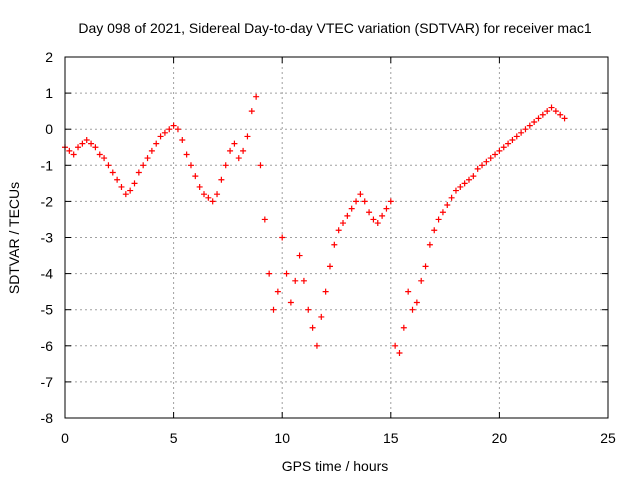 This screenshot has width=640, height=480. What do you see at coordinates (47, 418) in the screenshot?
I see `y-tick-label: -8` at bounding box center [47, 418].